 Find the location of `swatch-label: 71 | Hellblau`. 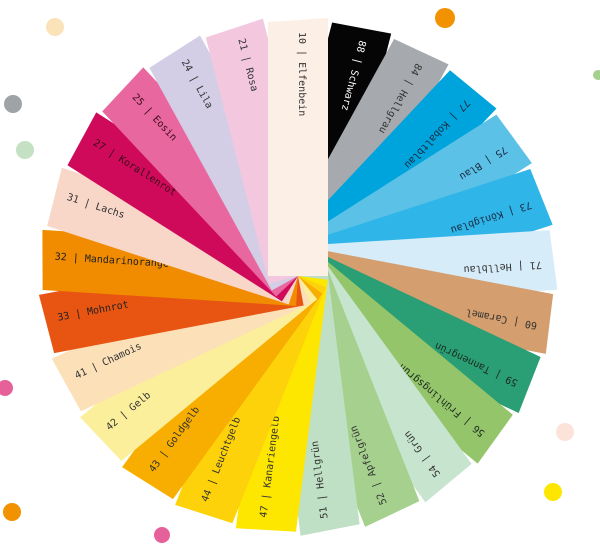

swatch-label: 71 | Hellblau is located at coordinates (502, 267).